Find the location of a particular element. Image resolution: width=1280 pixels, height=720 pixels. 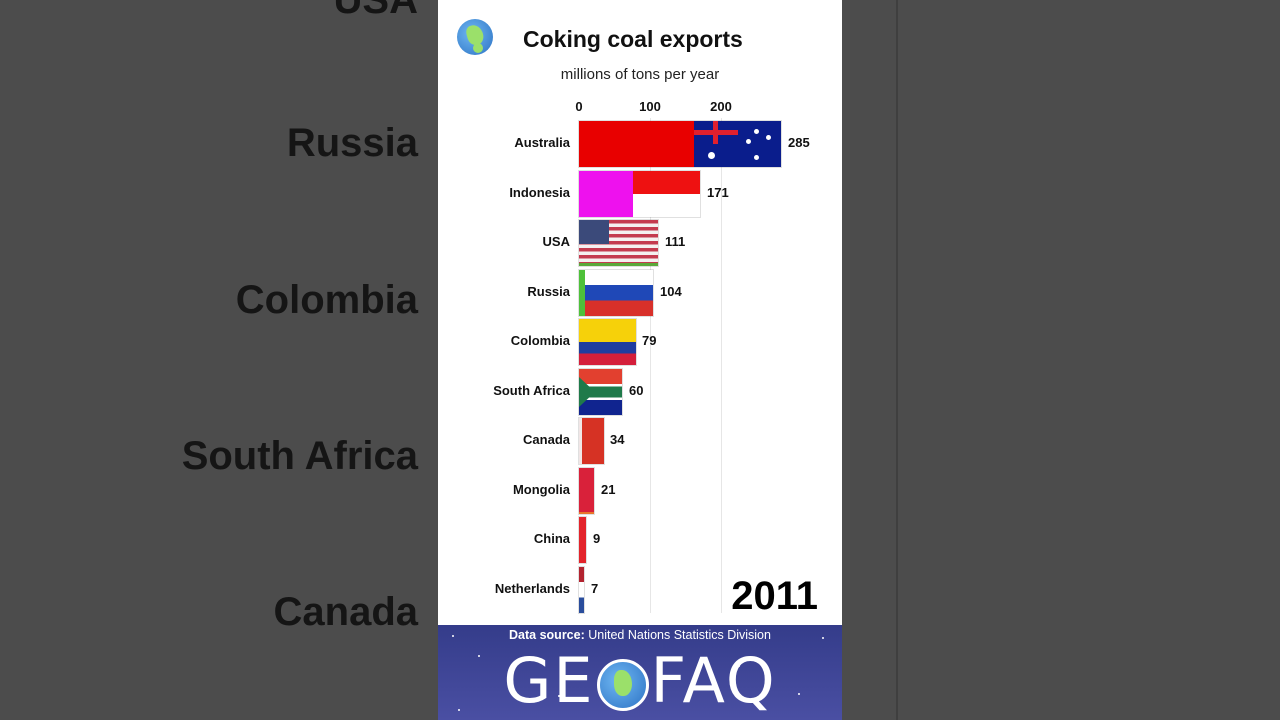

bg-label-usa: USA is located at coordinates (375, 11).